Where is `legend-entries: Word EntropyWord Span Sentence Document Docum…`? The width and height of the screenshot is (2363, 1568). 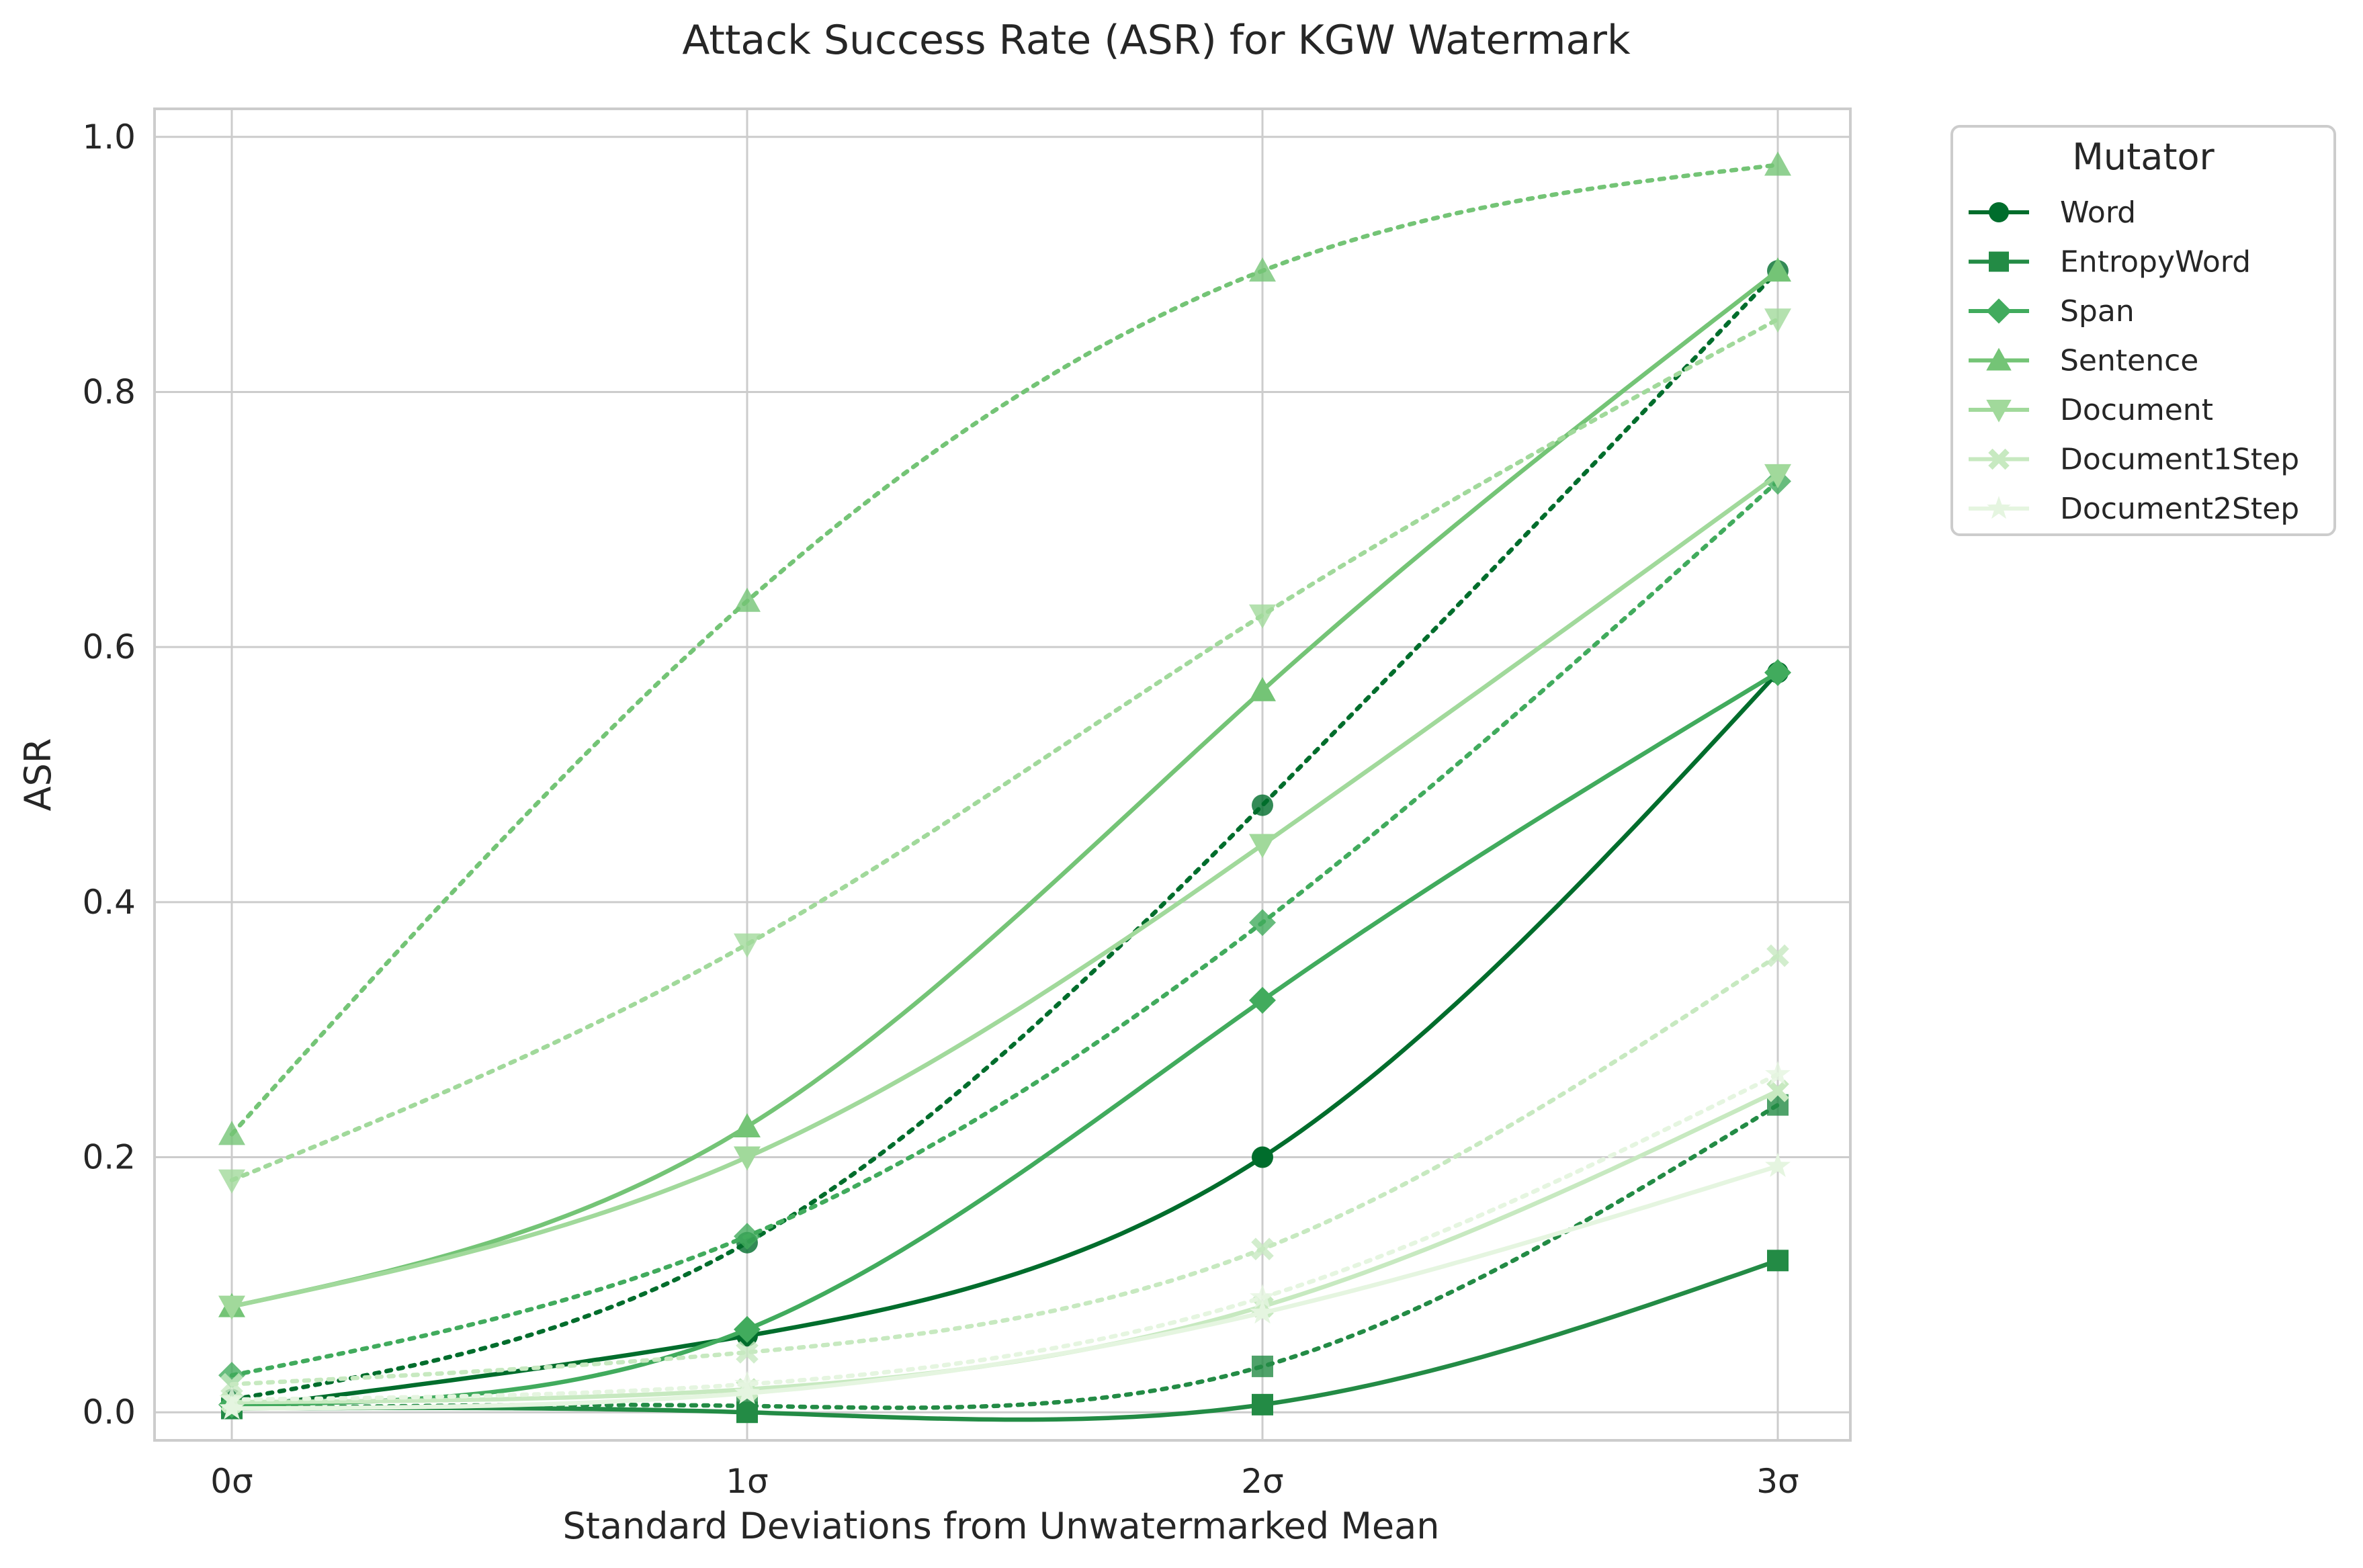 legend-entries: Word EntropyWord Span Sentence Document Docum… is located at coordinates (2134, 360).